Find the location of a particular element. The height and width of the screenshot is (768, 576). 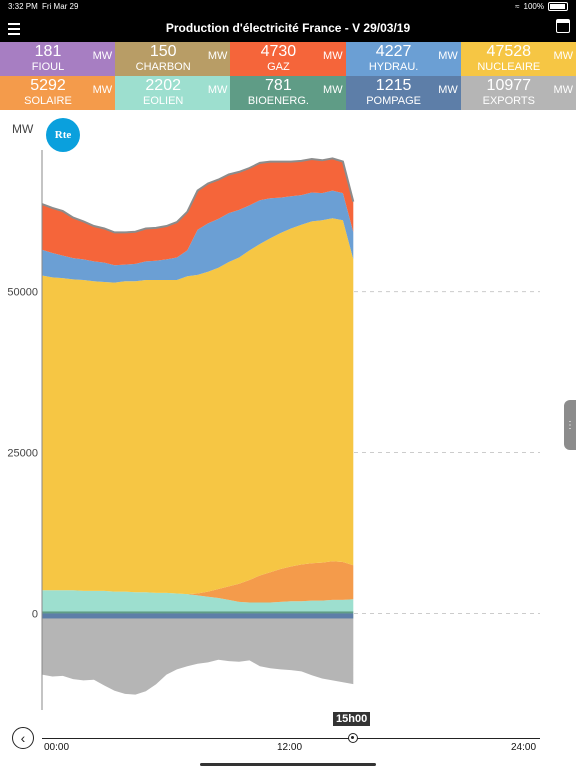

tile-exports: 10977 EXPORTS MW is located at coordinates (518, 93).